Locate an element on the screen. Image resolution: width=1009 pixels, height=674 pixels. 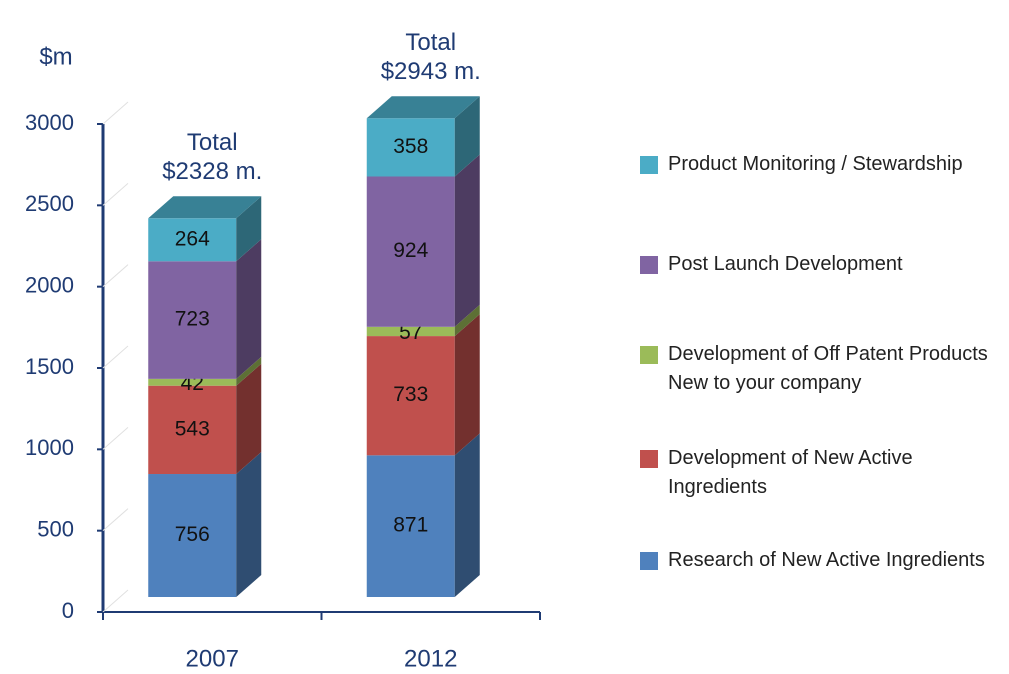
value-label: 358 is located at coordinates (410, 146).